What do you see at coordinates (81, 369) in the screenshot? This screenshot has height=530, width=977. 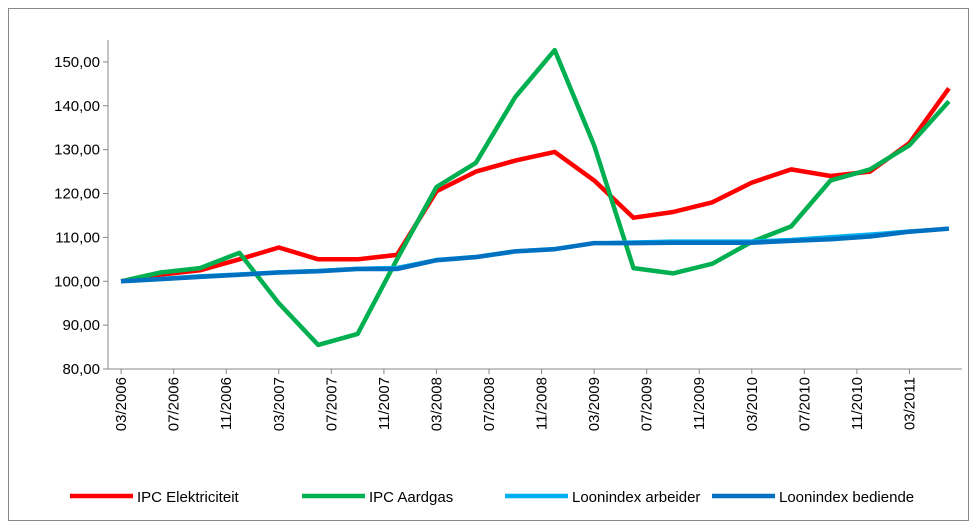 I see `y-tick-label: 80,00` at bounding box center [81, 369].